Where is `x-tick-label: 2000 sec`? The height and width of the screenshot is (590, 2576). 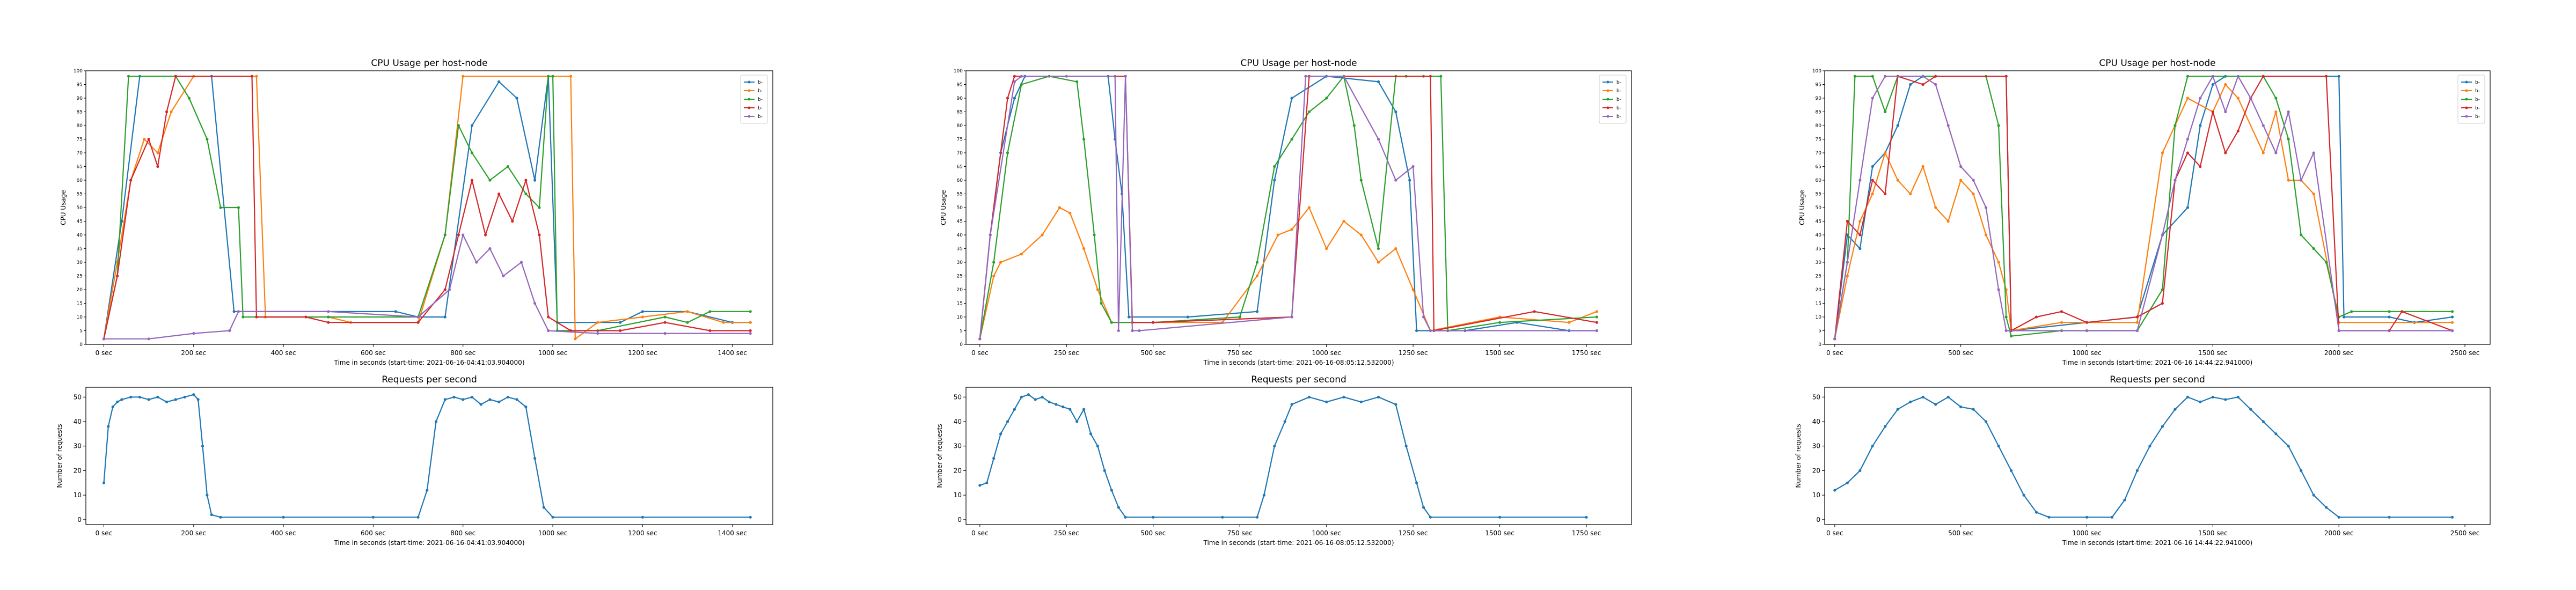
x-tick-label: 2000 sec is located at coordinates (2339, 533).